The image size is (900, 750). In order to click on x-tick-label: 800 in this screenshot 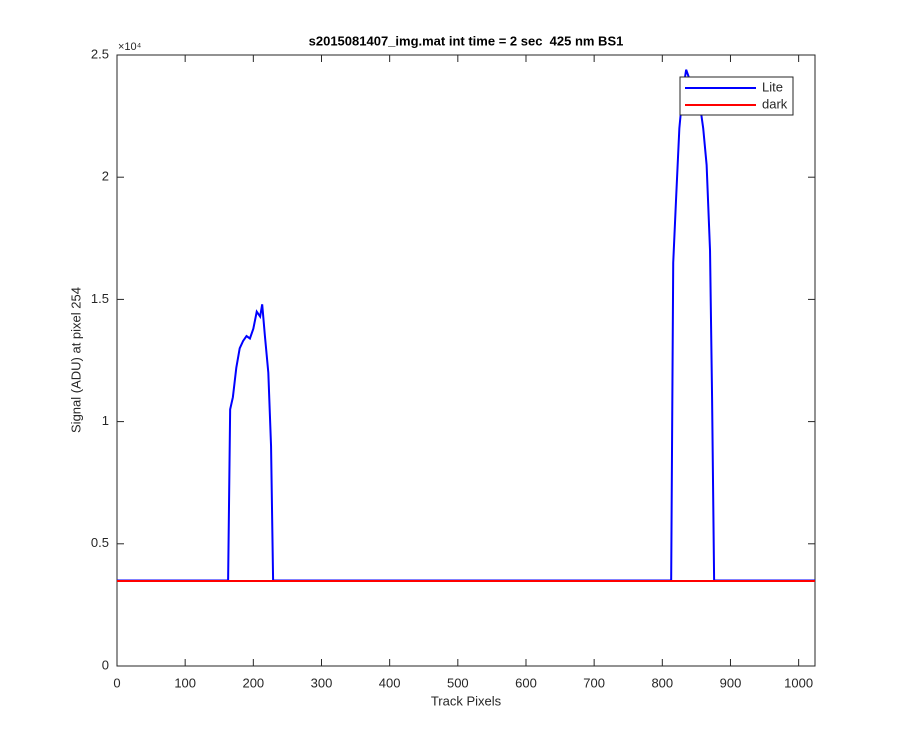, I will do `click(662, 682)`.